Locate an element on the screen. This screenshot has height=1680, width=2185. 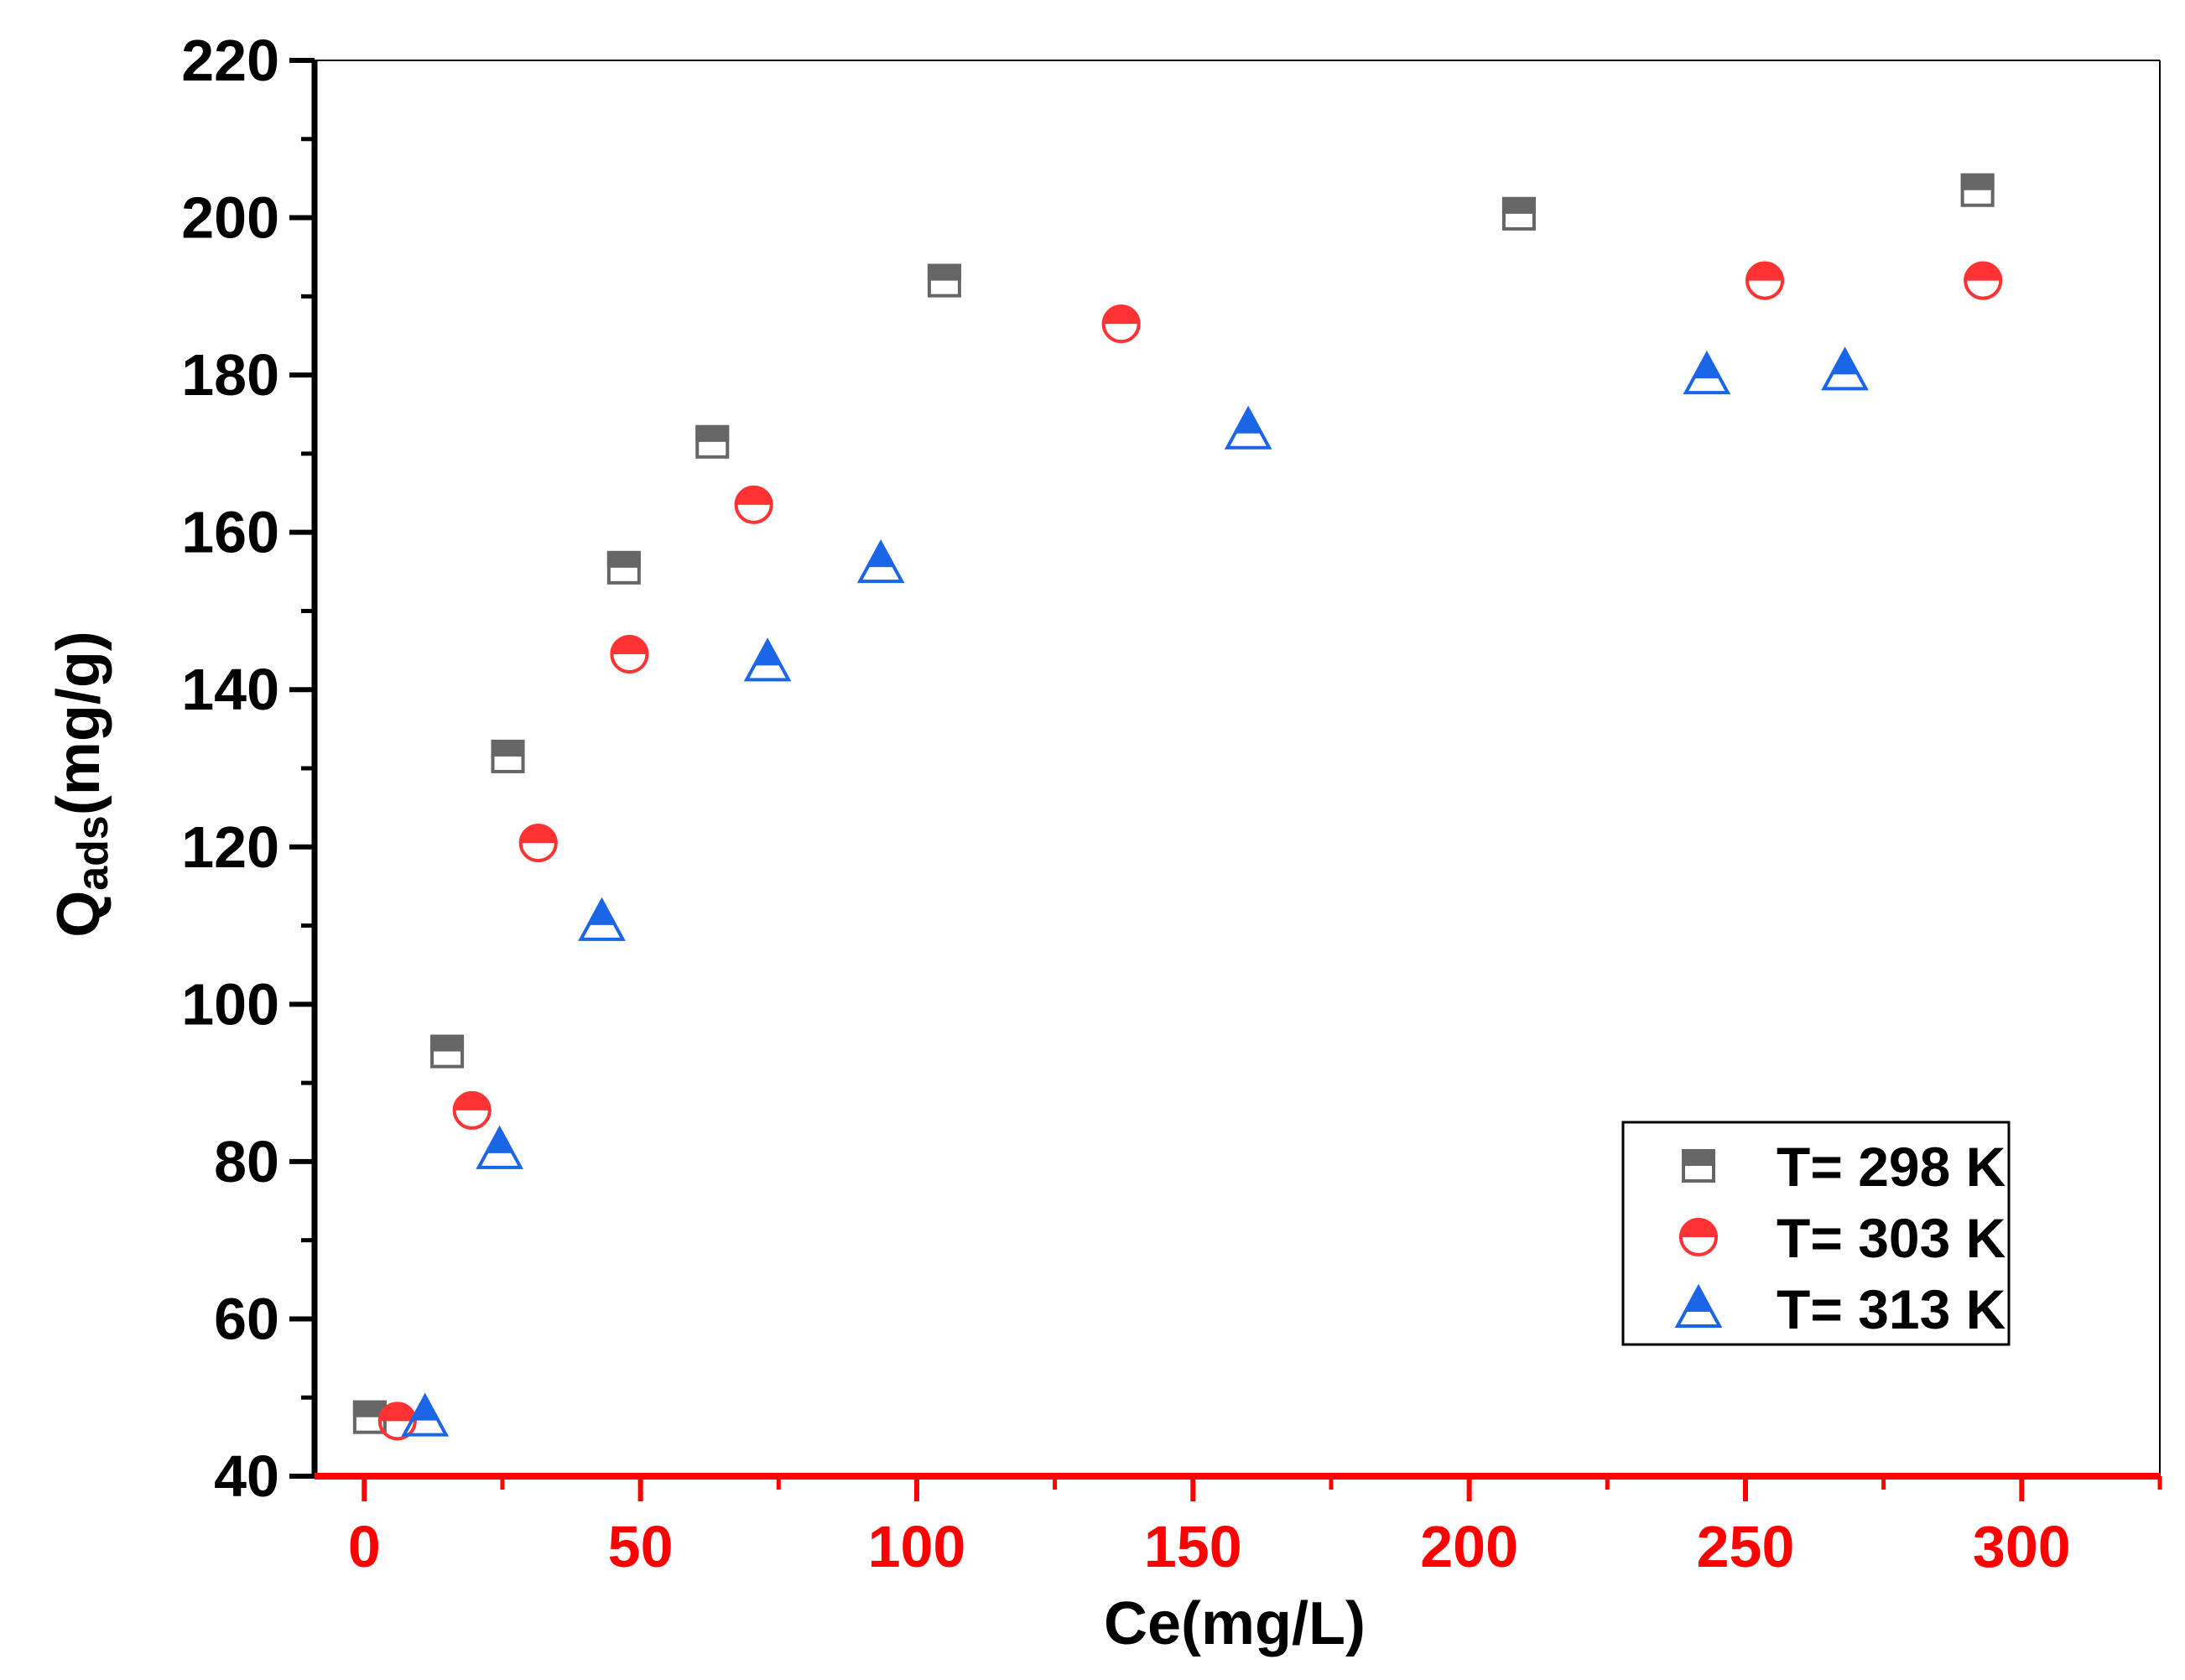
x-tick-label: 200 is located at coordinates (1469, 1546).